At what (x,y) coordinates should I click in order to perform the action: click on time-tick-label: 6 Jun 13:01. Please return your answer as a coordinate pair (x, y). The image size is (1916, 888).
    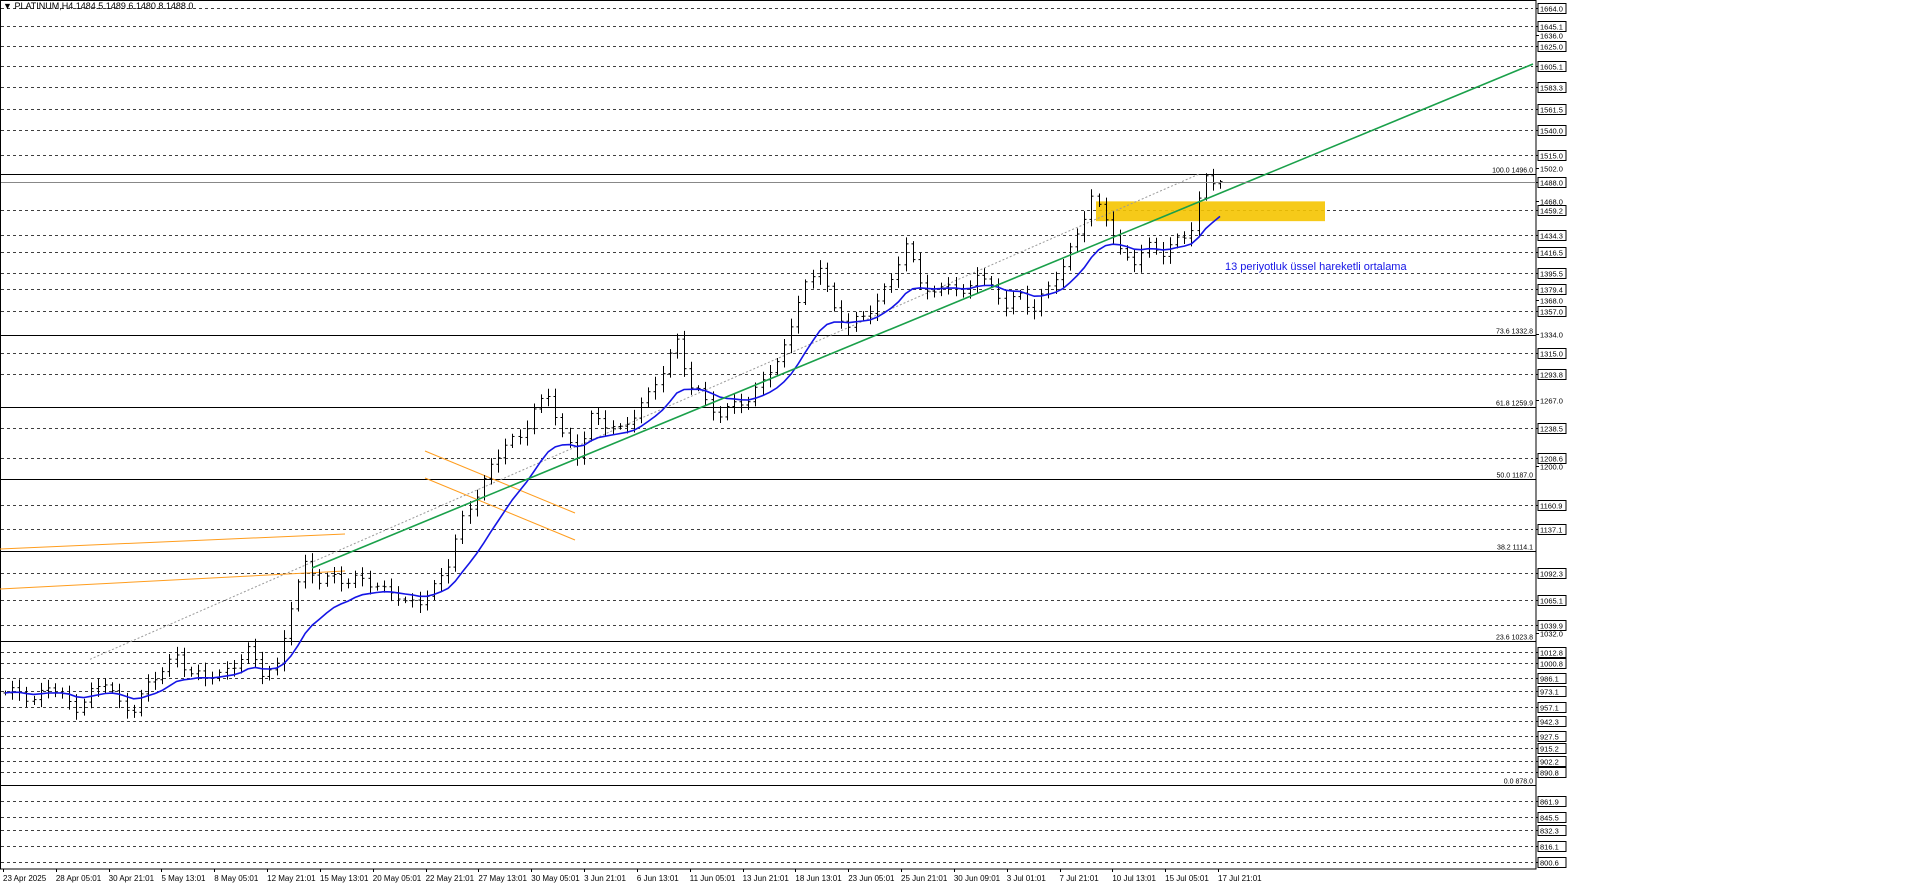
    Looking at the image, I should click on (658, 878).